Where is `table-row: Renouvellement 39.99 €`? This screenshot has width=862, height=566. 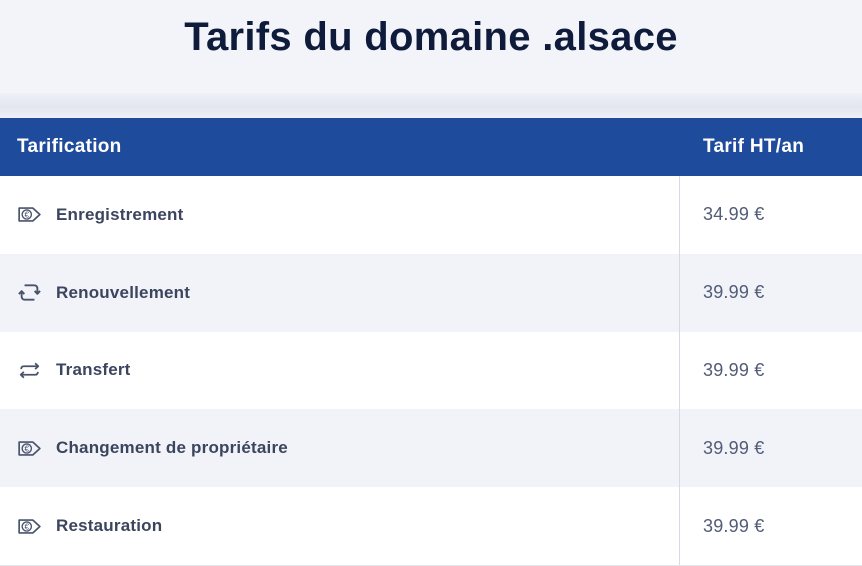
table-row: Renouvellement 39.99 € is located at coordinates (431, 292).